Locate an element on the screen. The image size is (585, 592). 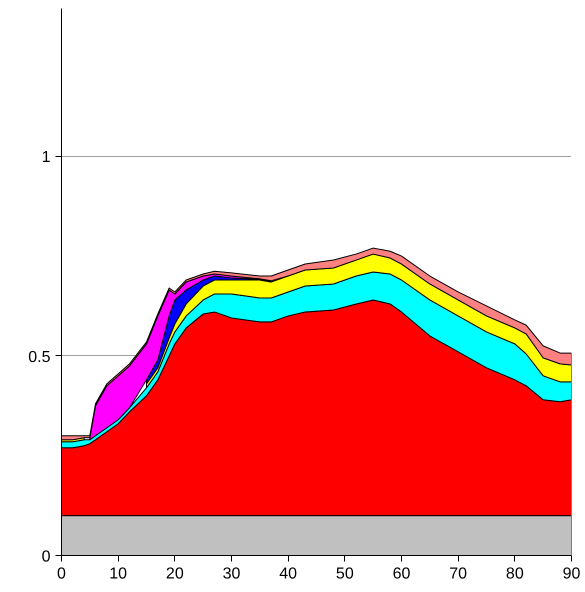
x-tick-label: 60 is located at coordinates (401, 574).